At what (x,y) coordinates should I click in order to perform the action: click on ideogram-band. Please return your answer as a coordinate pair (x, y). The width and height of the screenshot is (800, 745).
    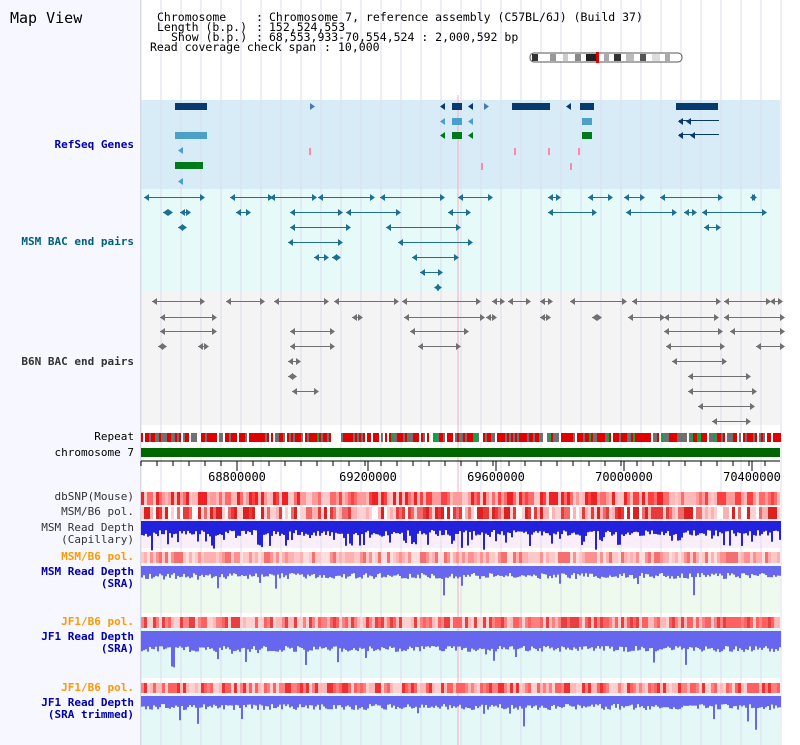
    Looking at the image, I should click on (617, 57).